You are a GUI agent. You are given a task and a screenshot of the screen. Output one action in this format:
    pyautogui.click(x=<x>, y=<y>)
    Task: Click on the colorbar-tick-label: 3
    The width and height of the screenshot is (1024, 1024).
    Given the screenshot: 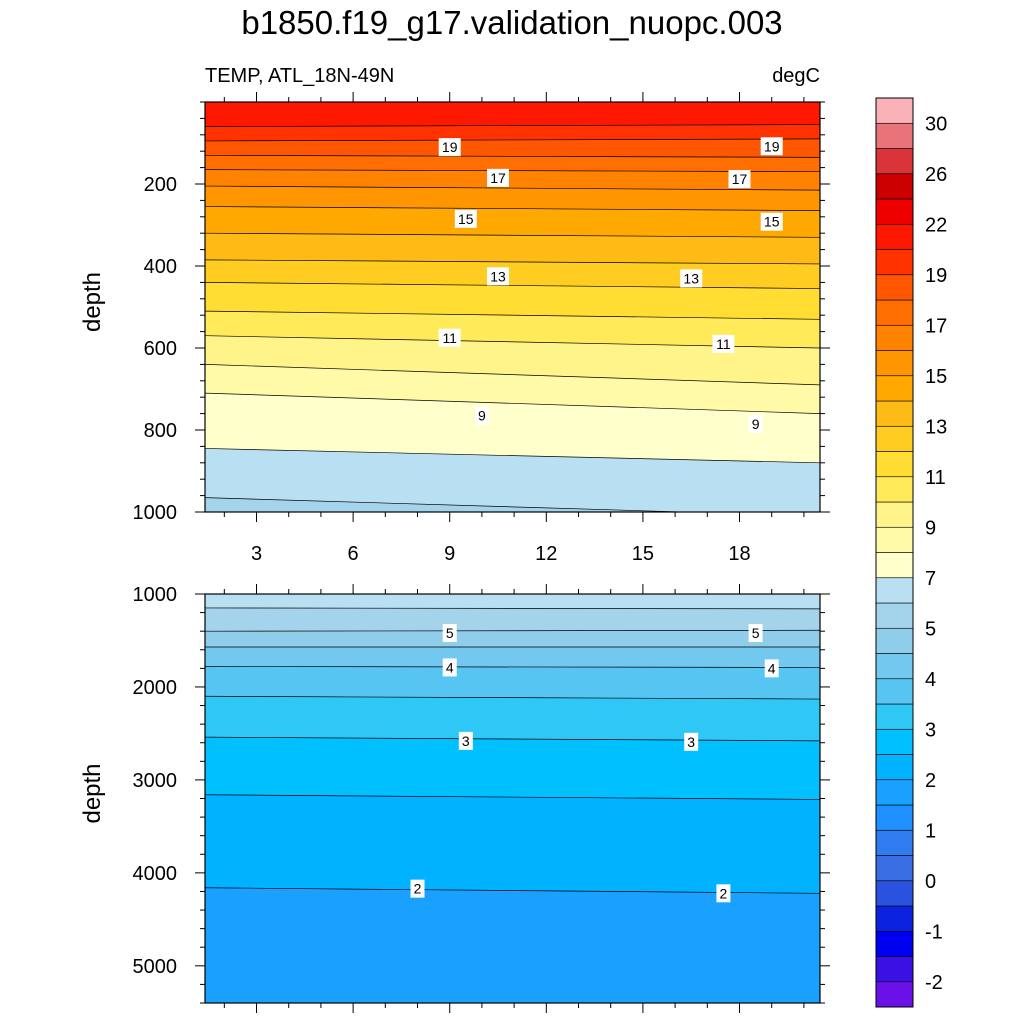 What is the action you would take?
    pyautogui.click(x=930, y=730)
    